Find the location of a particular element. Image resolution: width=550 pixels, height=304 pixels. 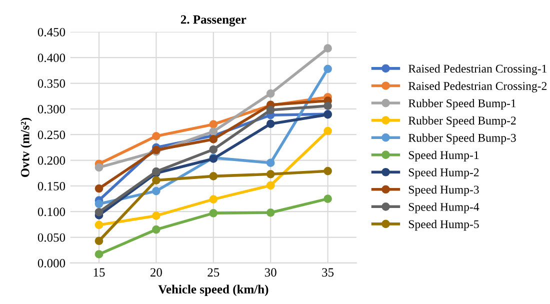

legend-label: Speed Hump-4 is located at coordinates (444, 208).